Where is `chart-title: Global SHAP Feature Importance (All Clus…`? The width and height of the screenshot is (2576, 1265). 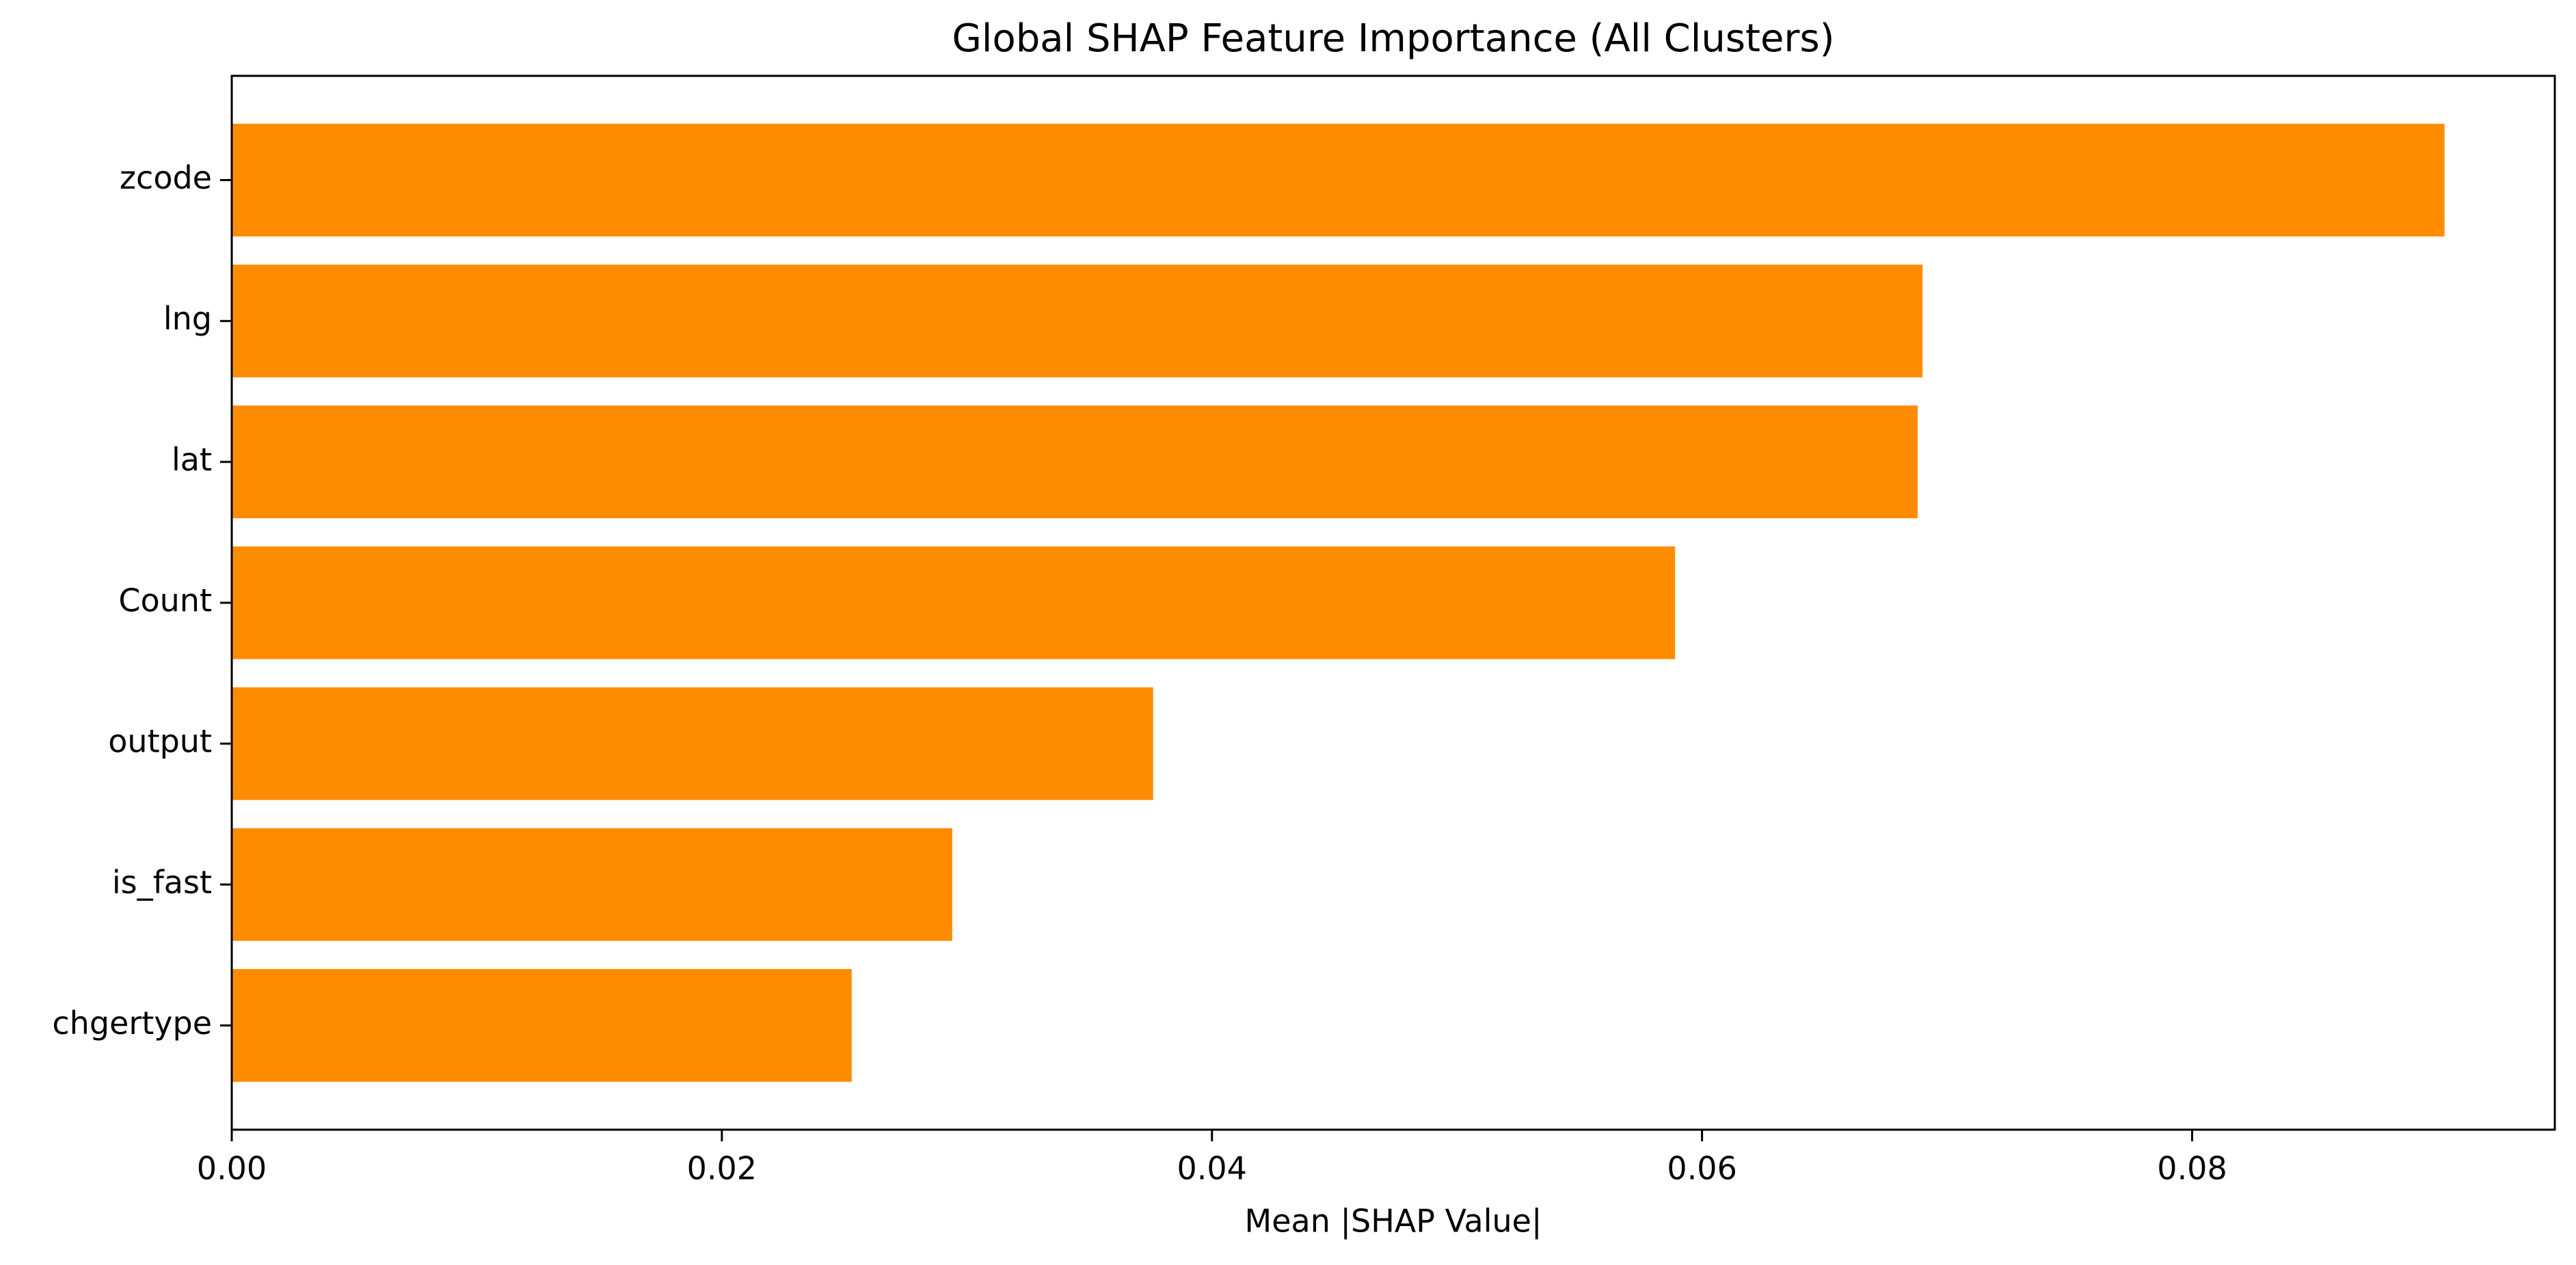 chart-title: Global SHAP Feature Importance (All Clus… is located at coordinates (1393, 38).